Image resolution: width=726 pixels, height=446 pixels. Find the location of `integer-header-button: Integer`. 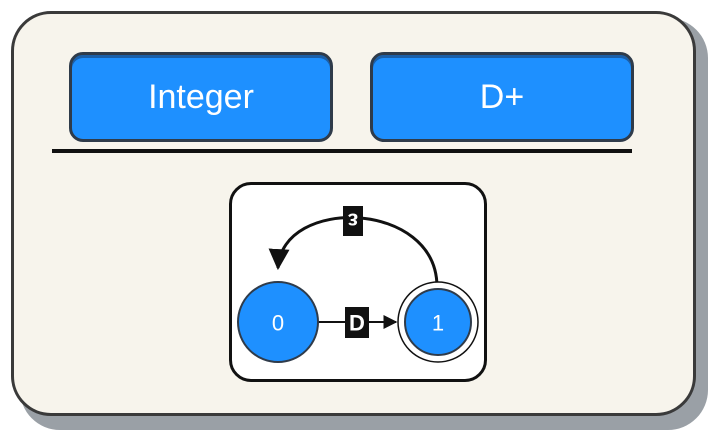

integer-header-button: Integer is located at coordinates (201, 97).